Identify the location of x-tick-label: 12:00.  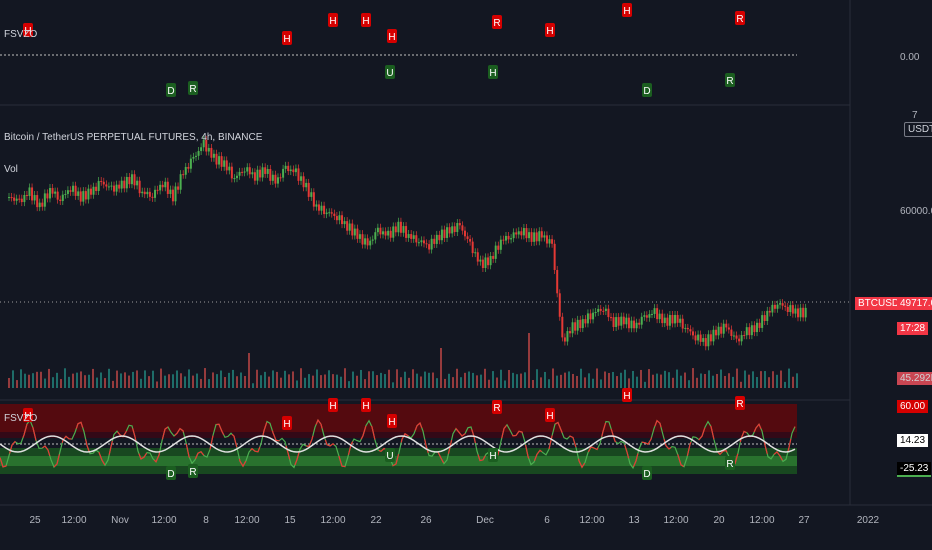
(74, 520).